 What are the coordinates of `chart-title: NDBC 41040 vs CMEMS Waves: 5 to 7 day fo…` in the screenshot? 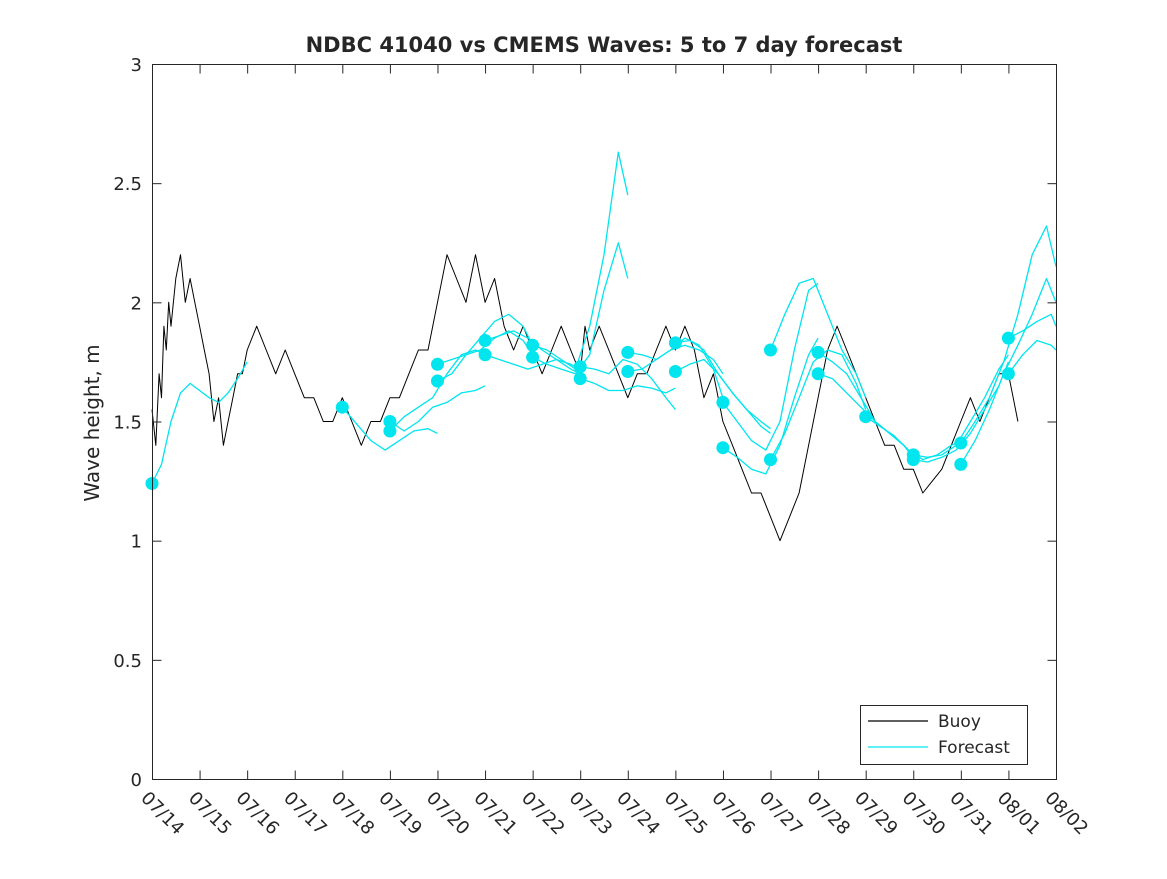 It's located at (604, 45).